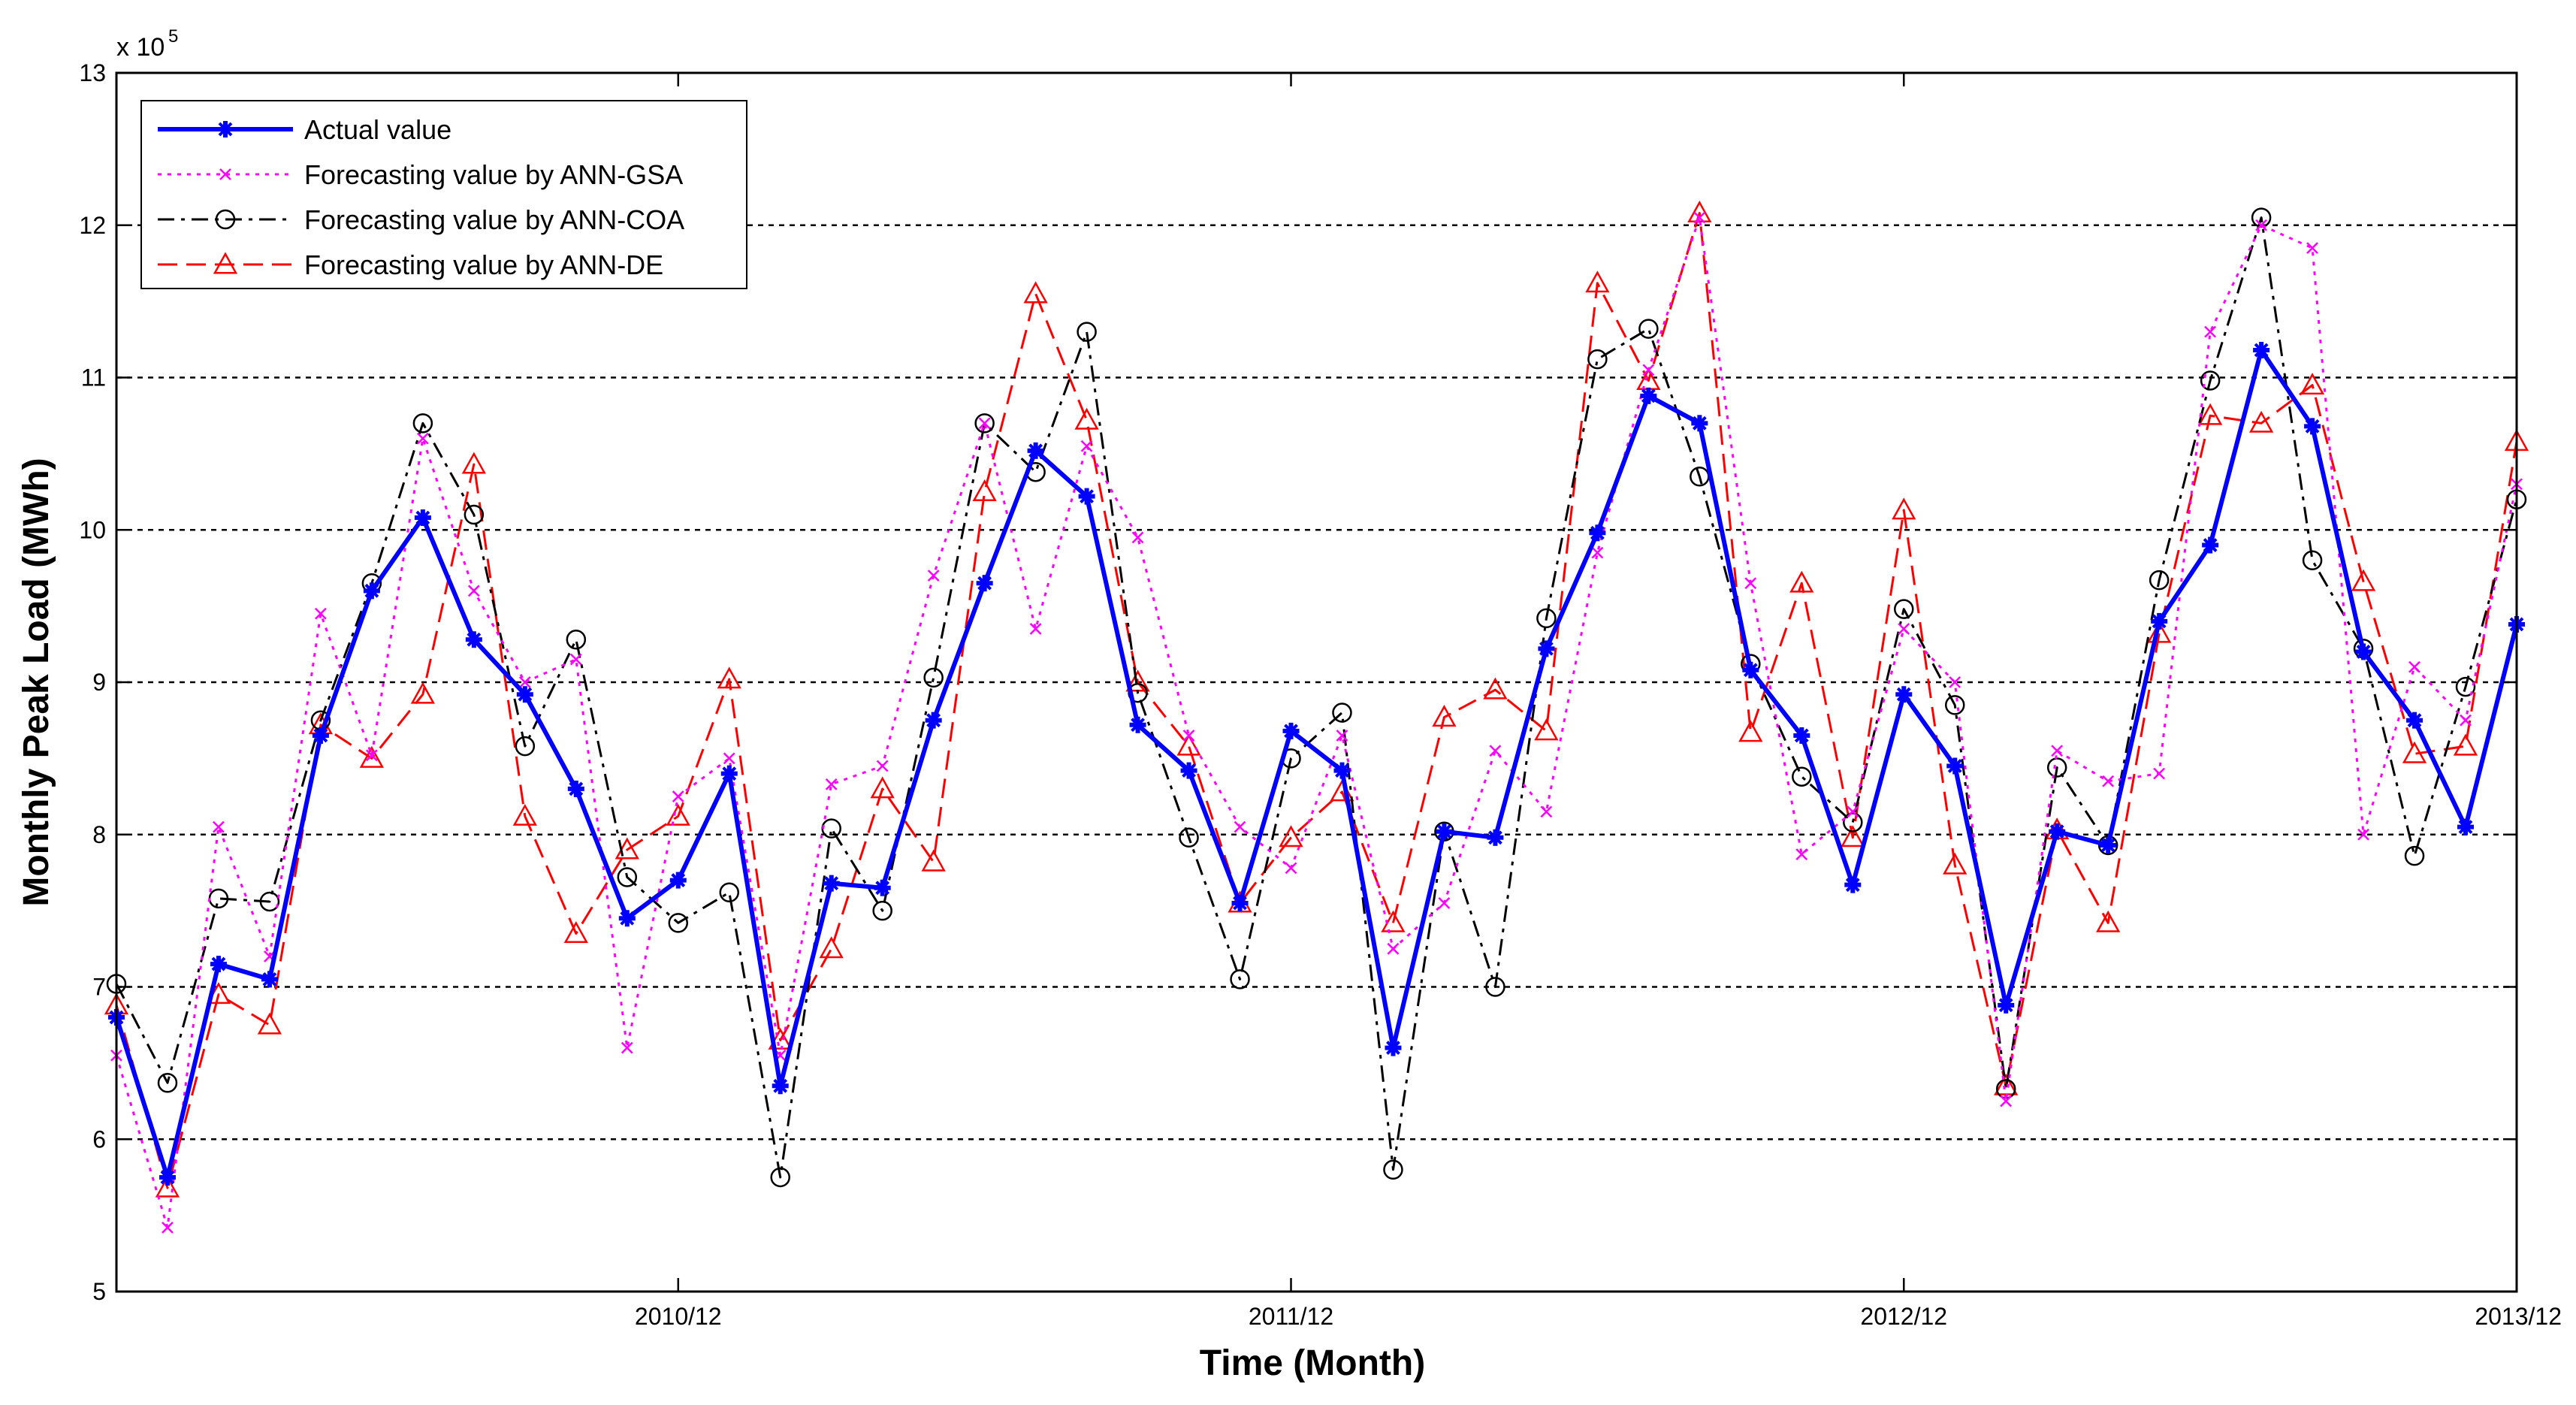 This screenshot has height=1405, width=2576. Describe the element at coordinates (99, 834) in the screenshot. I see `y-tick-label: 8` at that location.